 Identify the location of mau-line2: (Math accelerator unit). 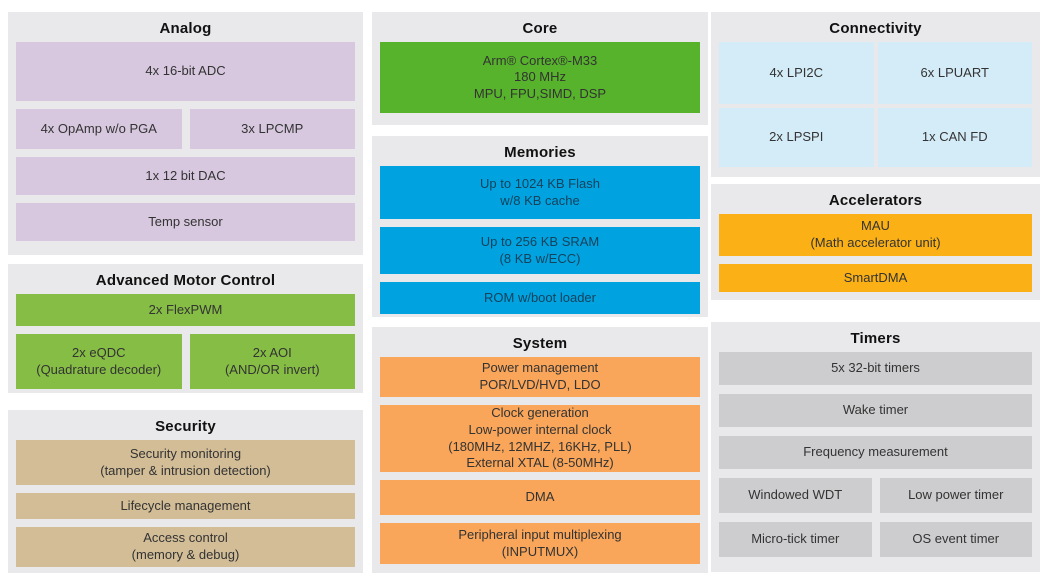
(875, 242).